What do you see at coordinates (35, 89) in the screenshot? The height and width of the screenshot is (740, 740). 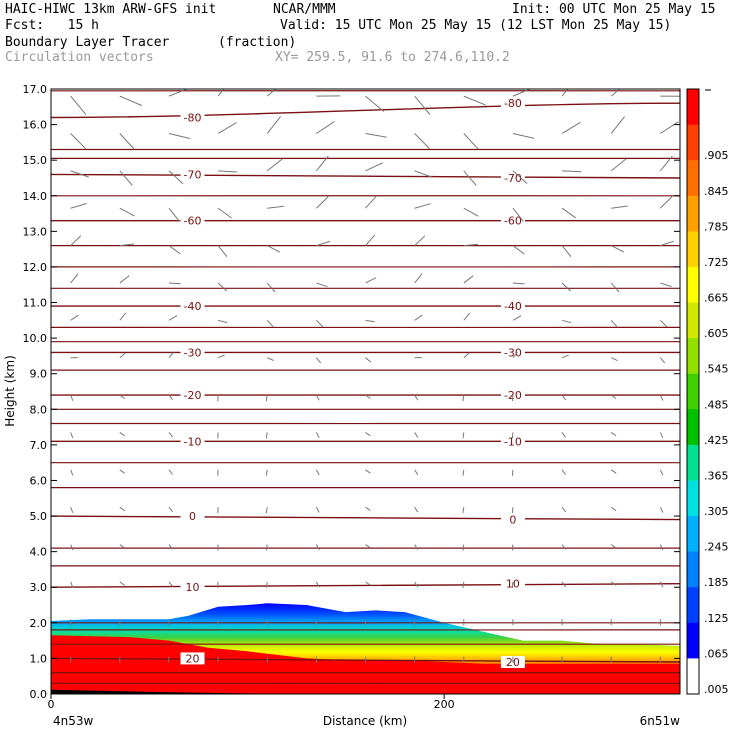 I see `y-tick-label: 17.0` at bounding box center [35, 89].